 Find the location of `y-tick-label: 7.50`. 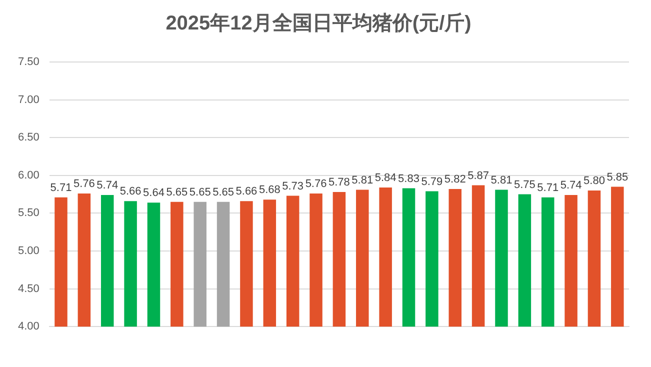

y-tick-label: 7.50 is located at coordinates (29, 62).